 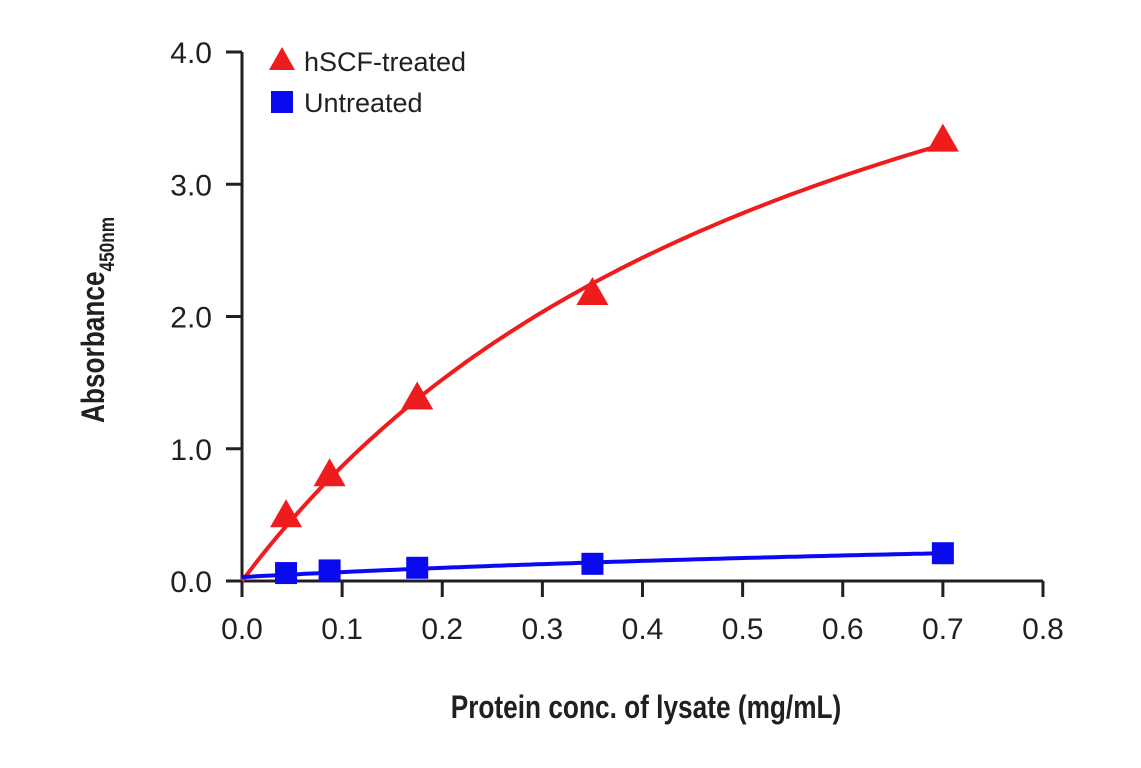 What do you see at coordinates (843, 629) in the screenshot?
I see `x-tick-label: 0.6` at bounding box center [843, 629].